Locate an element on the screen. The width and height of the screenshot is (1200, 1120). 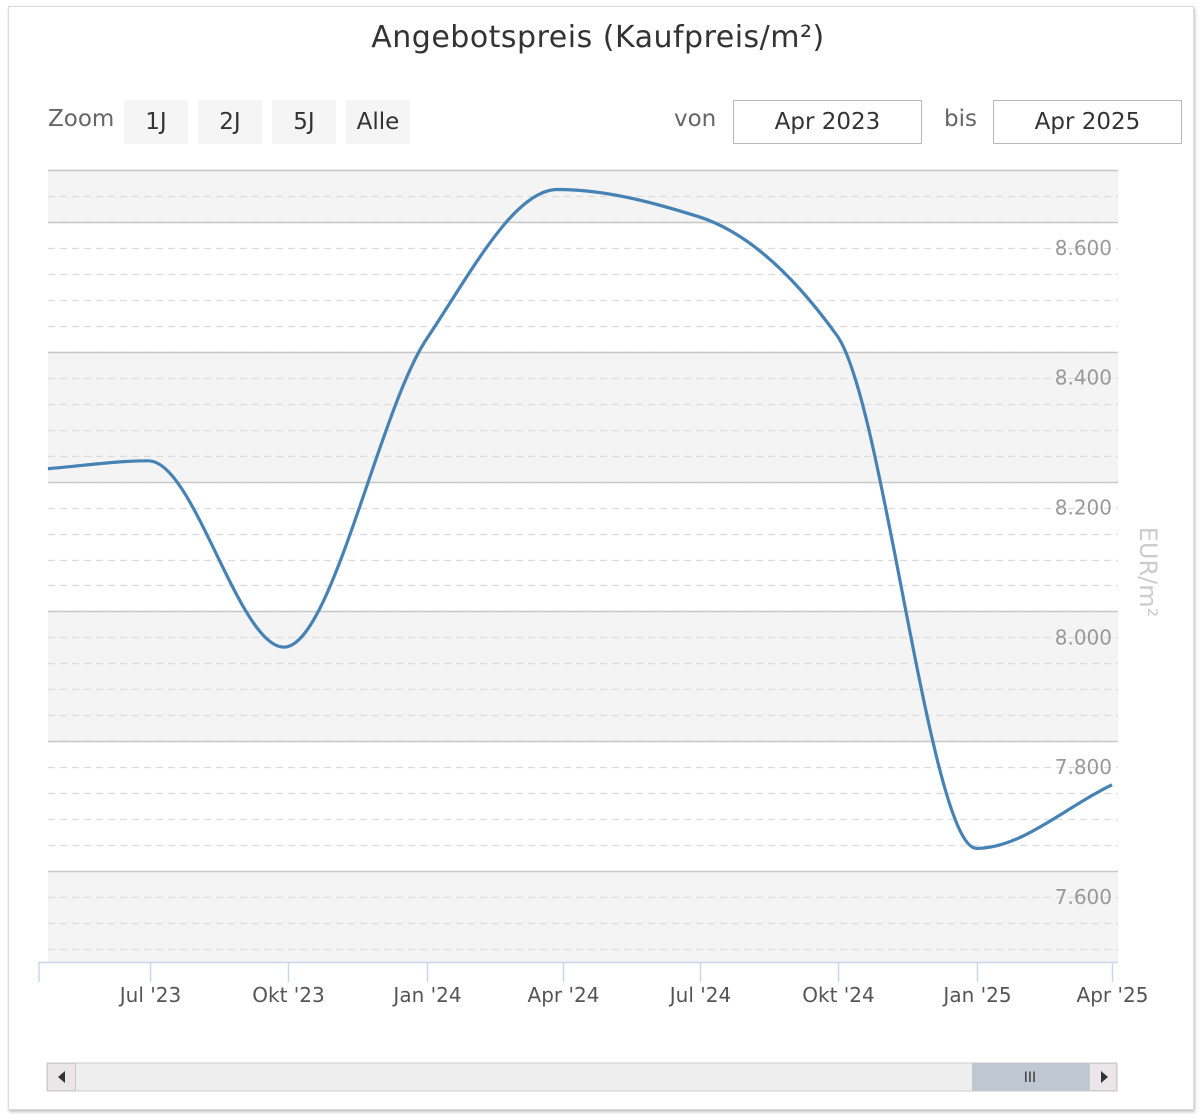
zoom-5y-button: 5J is located at coordinates (304, 122).